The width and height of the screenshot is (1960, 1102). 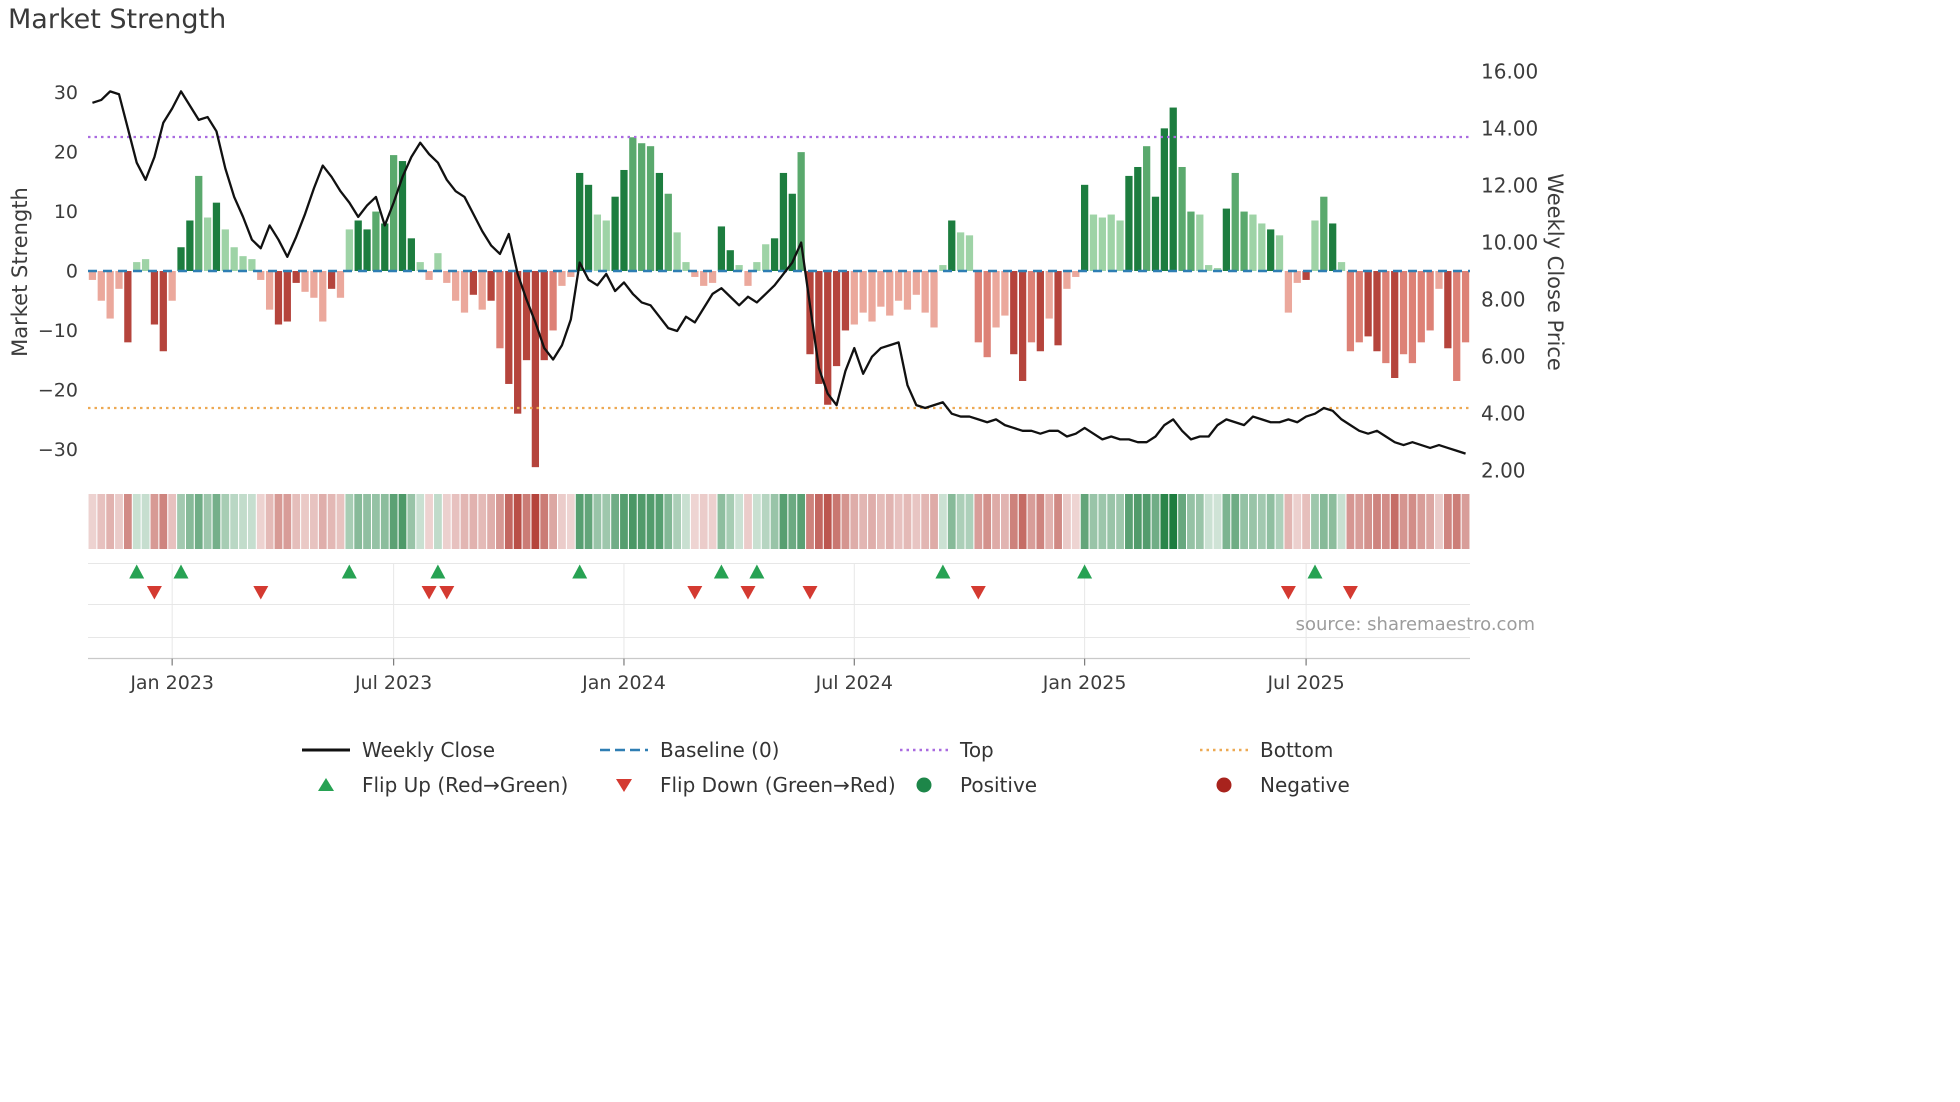 What do you see at coordinates (1509, 71) in the screenshot?
I see `right-tick-label: 16.00` at bounding box center [1509, 71].